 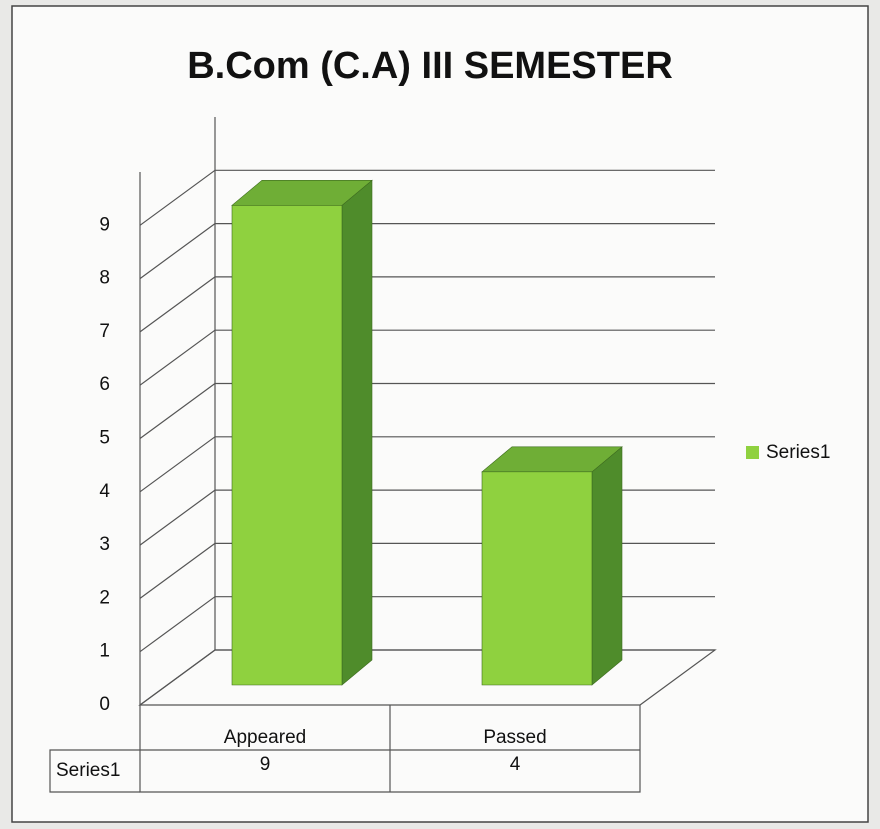 I want to click on y-tick-label: 7, so click(x=104, y=331).